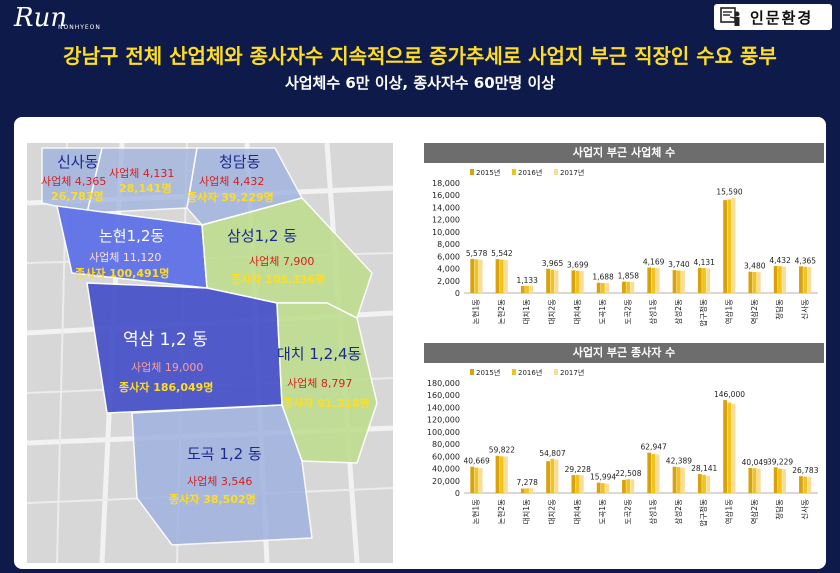  I want to click on x-tick-label: 도곡2동, so click(627, 312).